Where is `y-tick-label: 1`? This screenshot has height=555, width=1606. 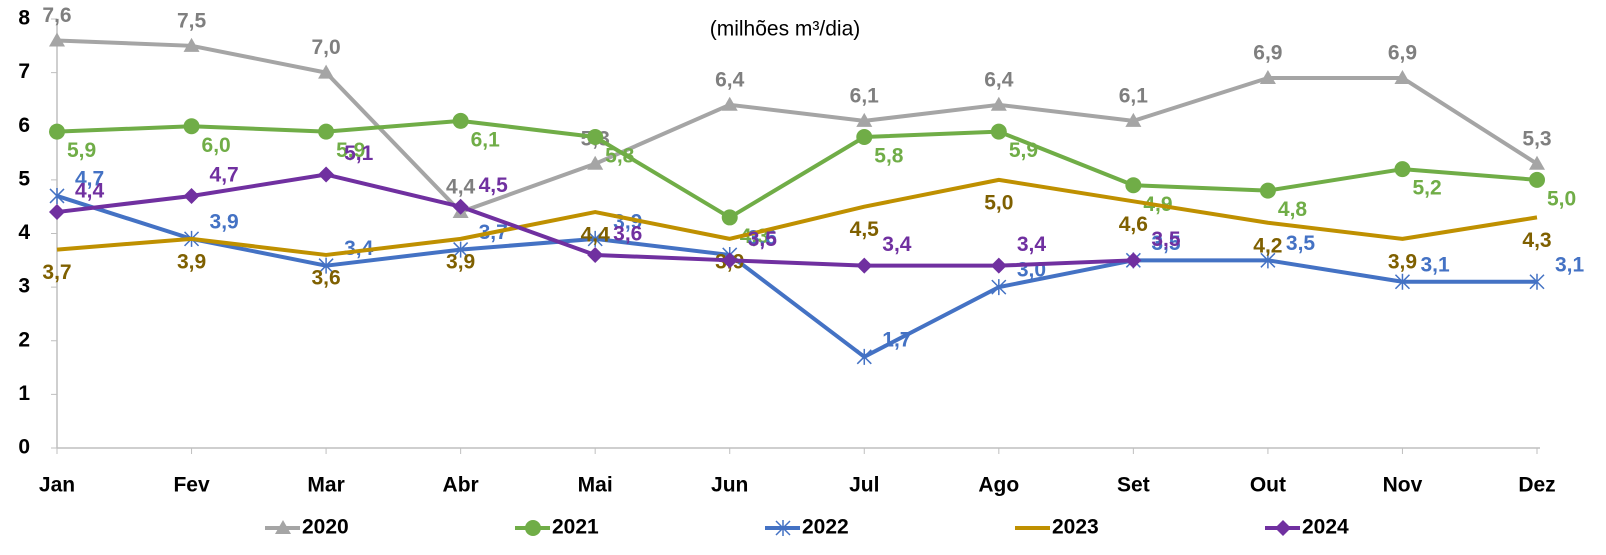 y-tick-label: 1 is located at coordinates (24, 393).